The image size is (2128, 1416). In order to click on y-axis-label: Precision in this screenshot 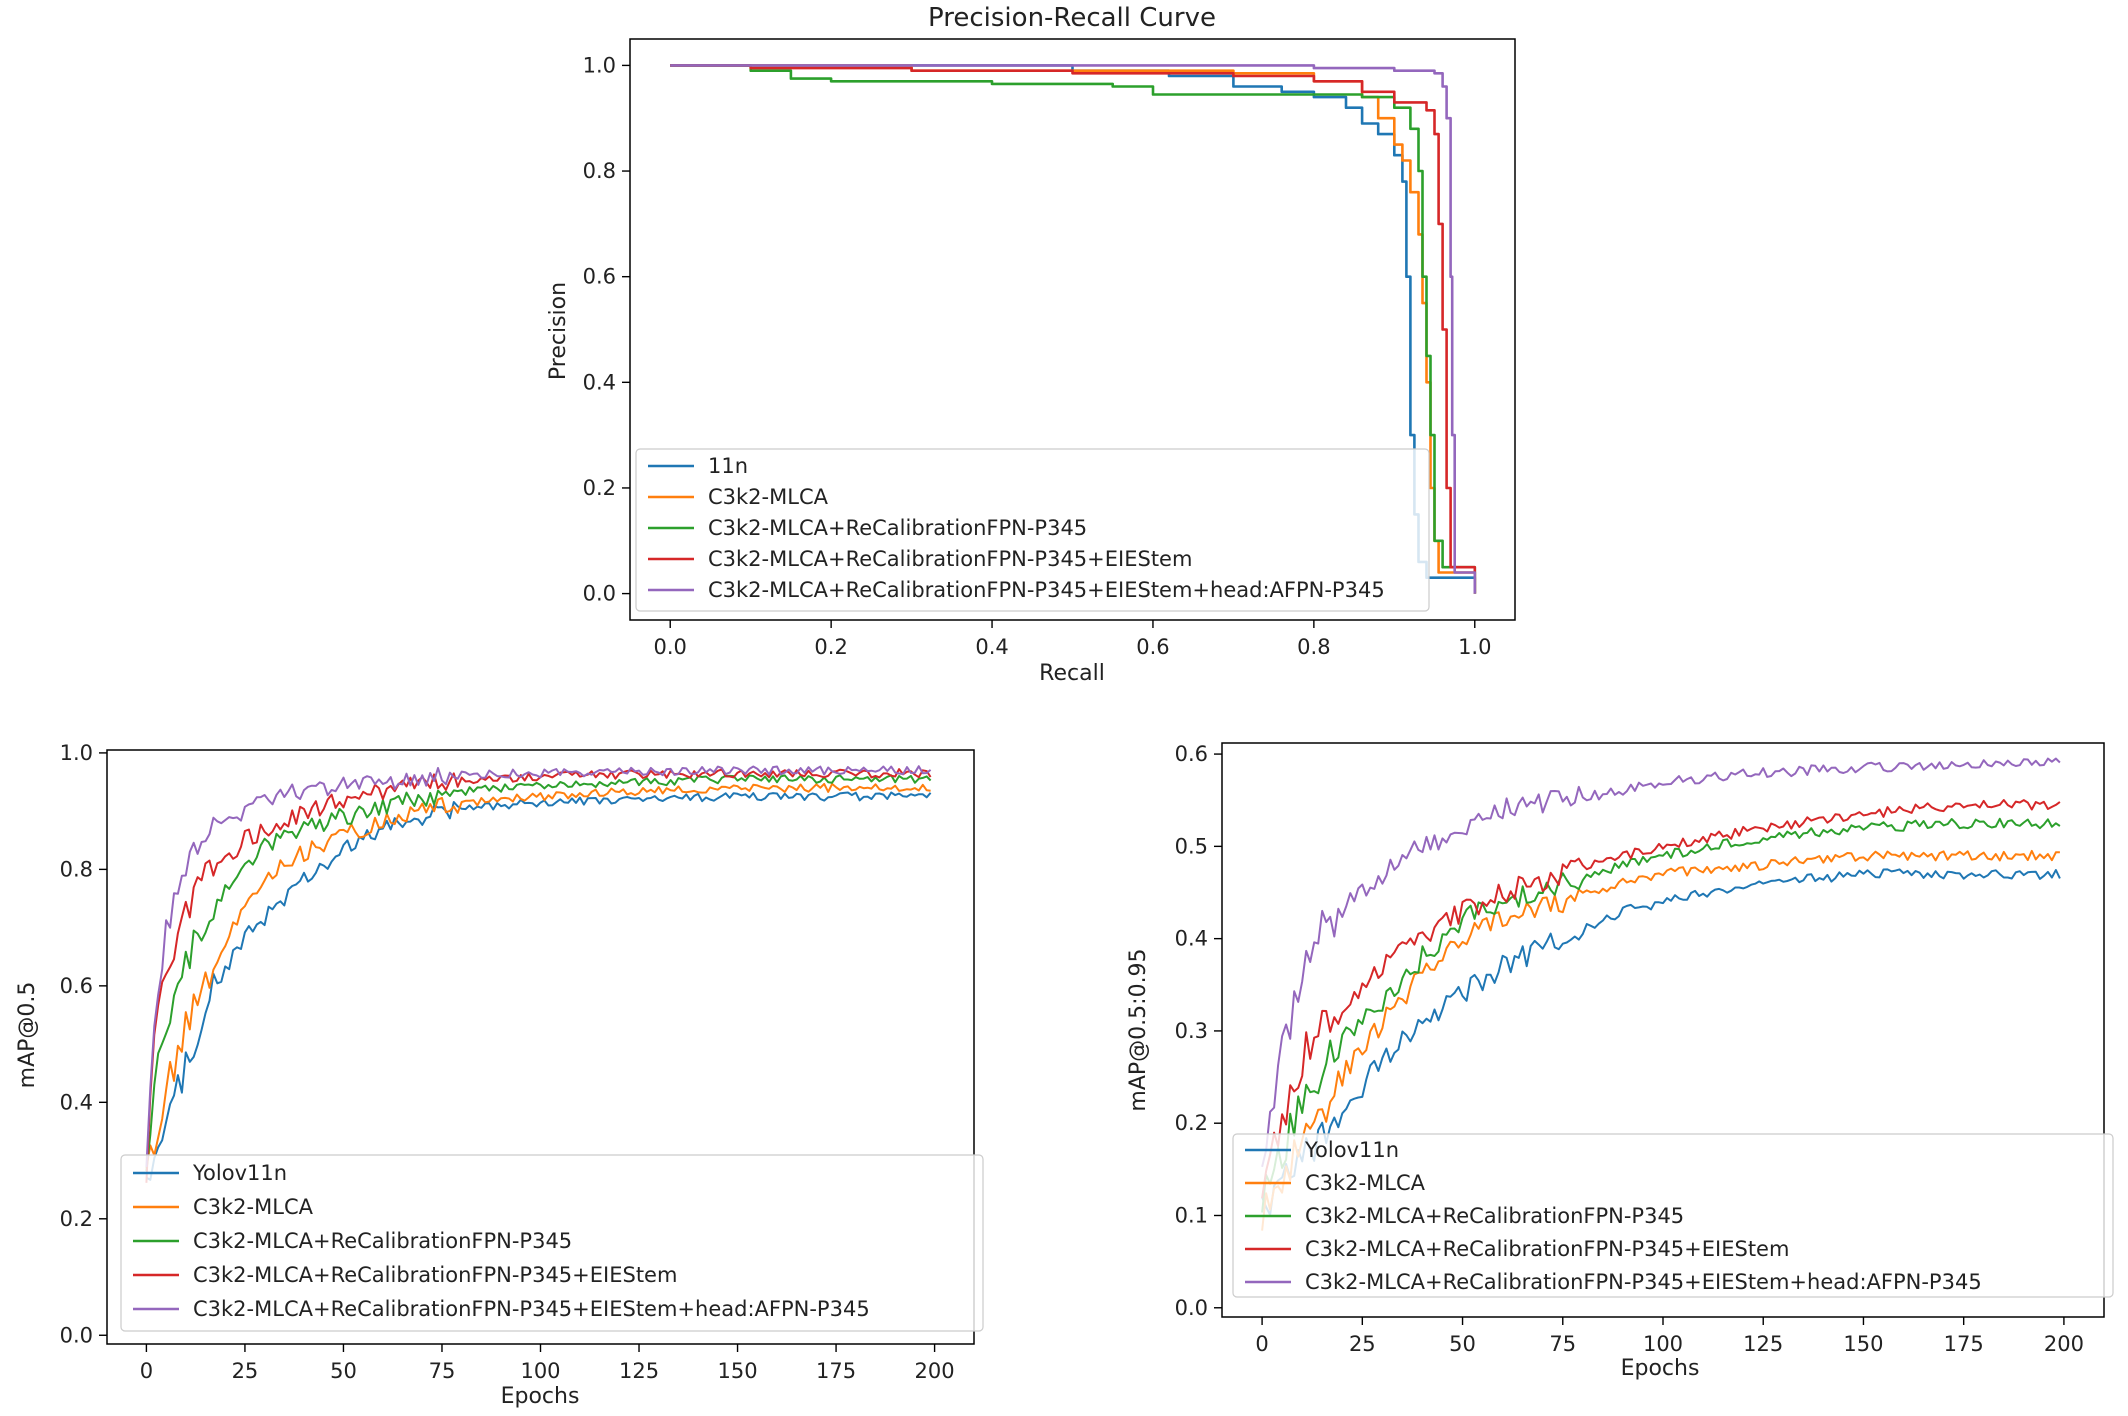, I will do `click(558, 331)`.